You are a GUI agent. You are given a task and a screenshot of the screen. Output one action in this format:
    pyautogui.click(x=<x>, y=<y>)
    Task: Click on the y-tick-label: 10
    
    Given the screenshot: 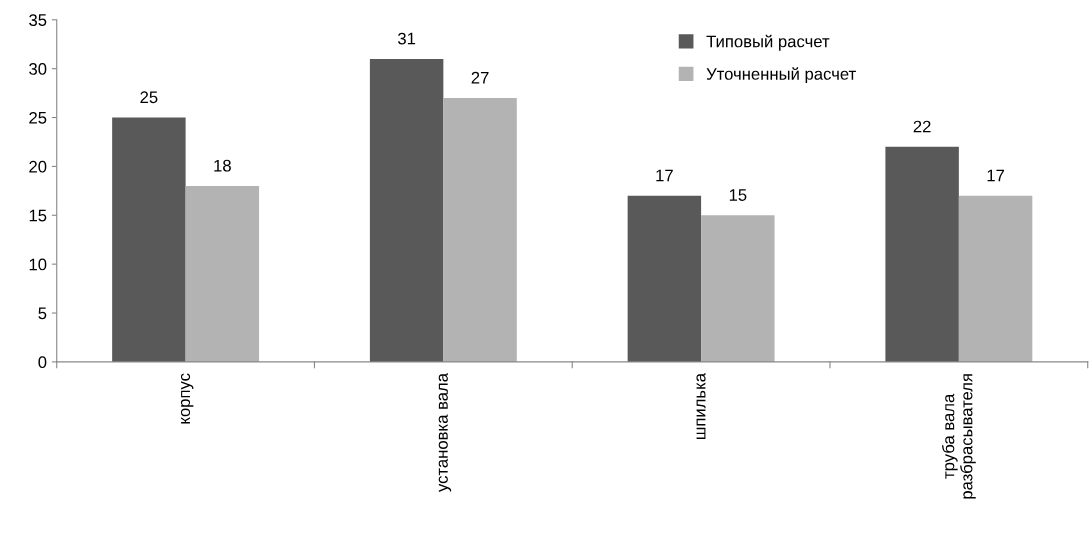 What is the action you would take?
    pyautogui.click(x=38, y=264)
    